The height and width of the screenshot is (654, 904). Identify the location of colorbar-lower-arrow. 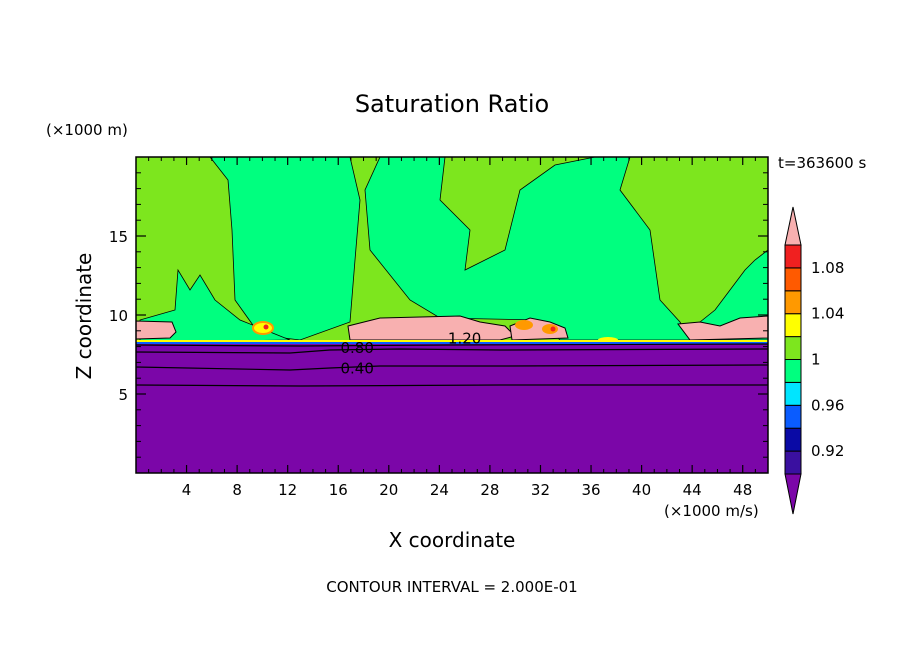
(793, 494).